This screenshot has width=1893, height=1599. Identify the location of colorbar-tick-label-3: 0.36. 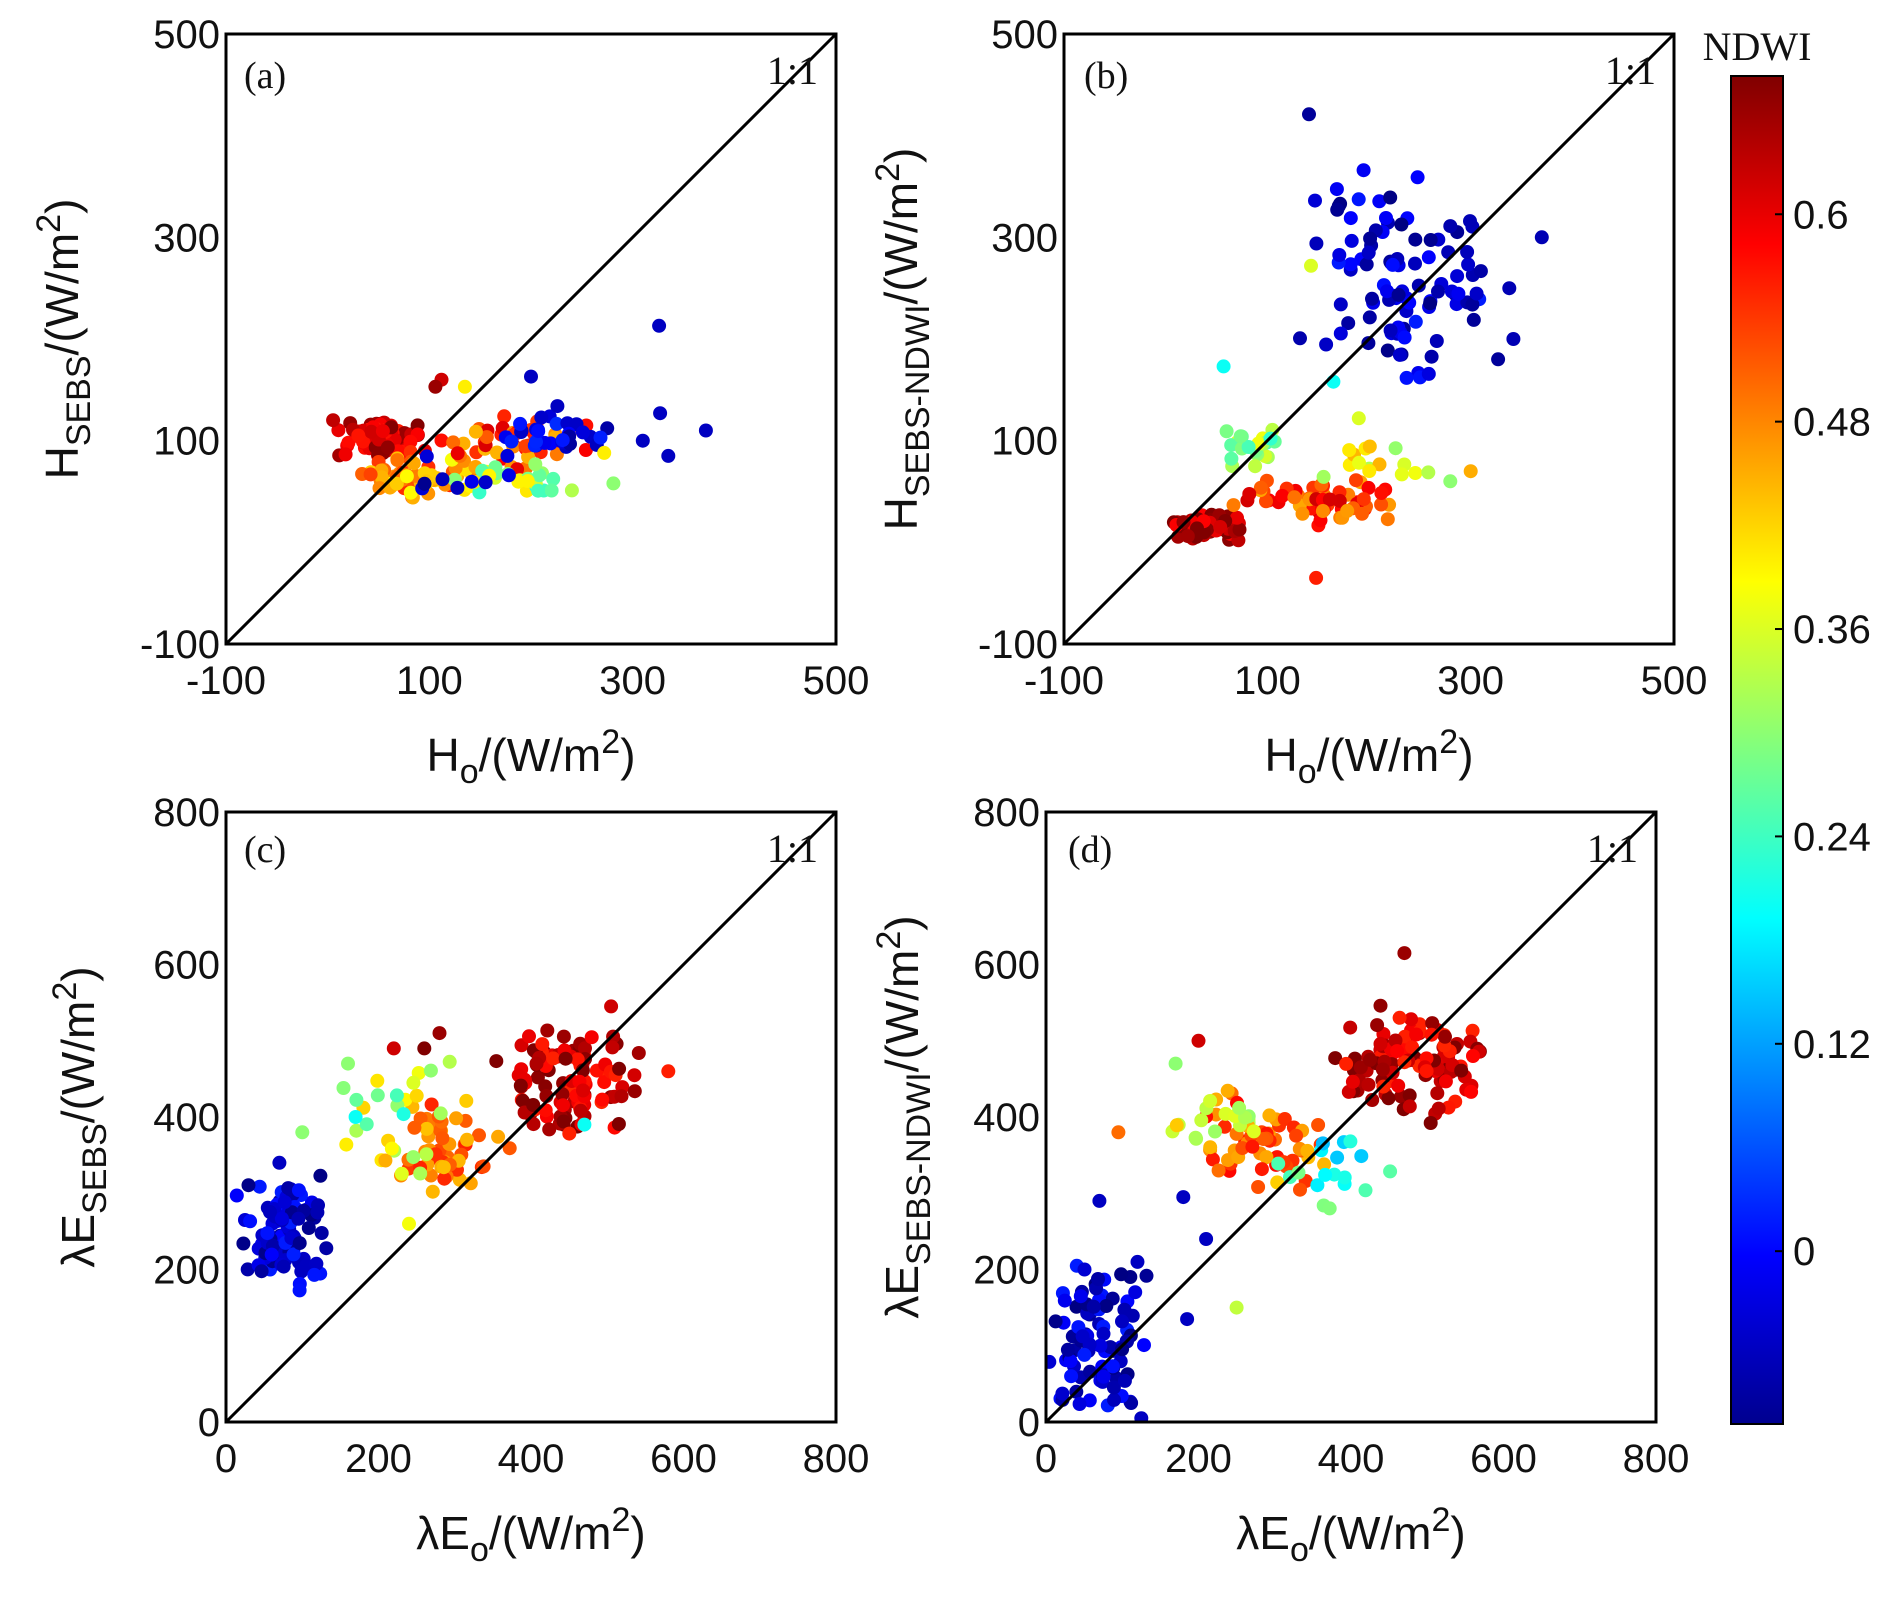
(1832, 630).